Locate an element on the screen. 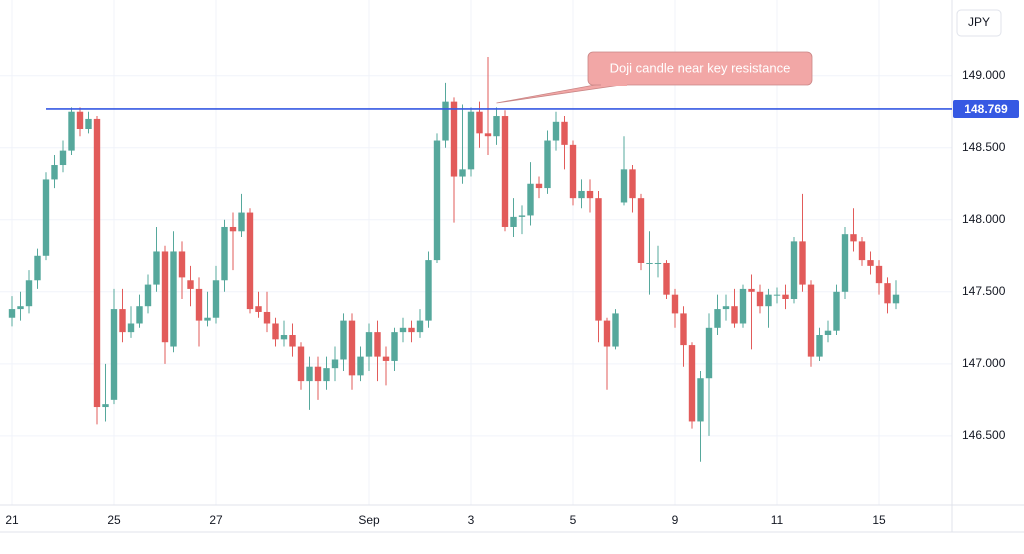  x-tick-label: 5 is located at coordinates (573, 520).